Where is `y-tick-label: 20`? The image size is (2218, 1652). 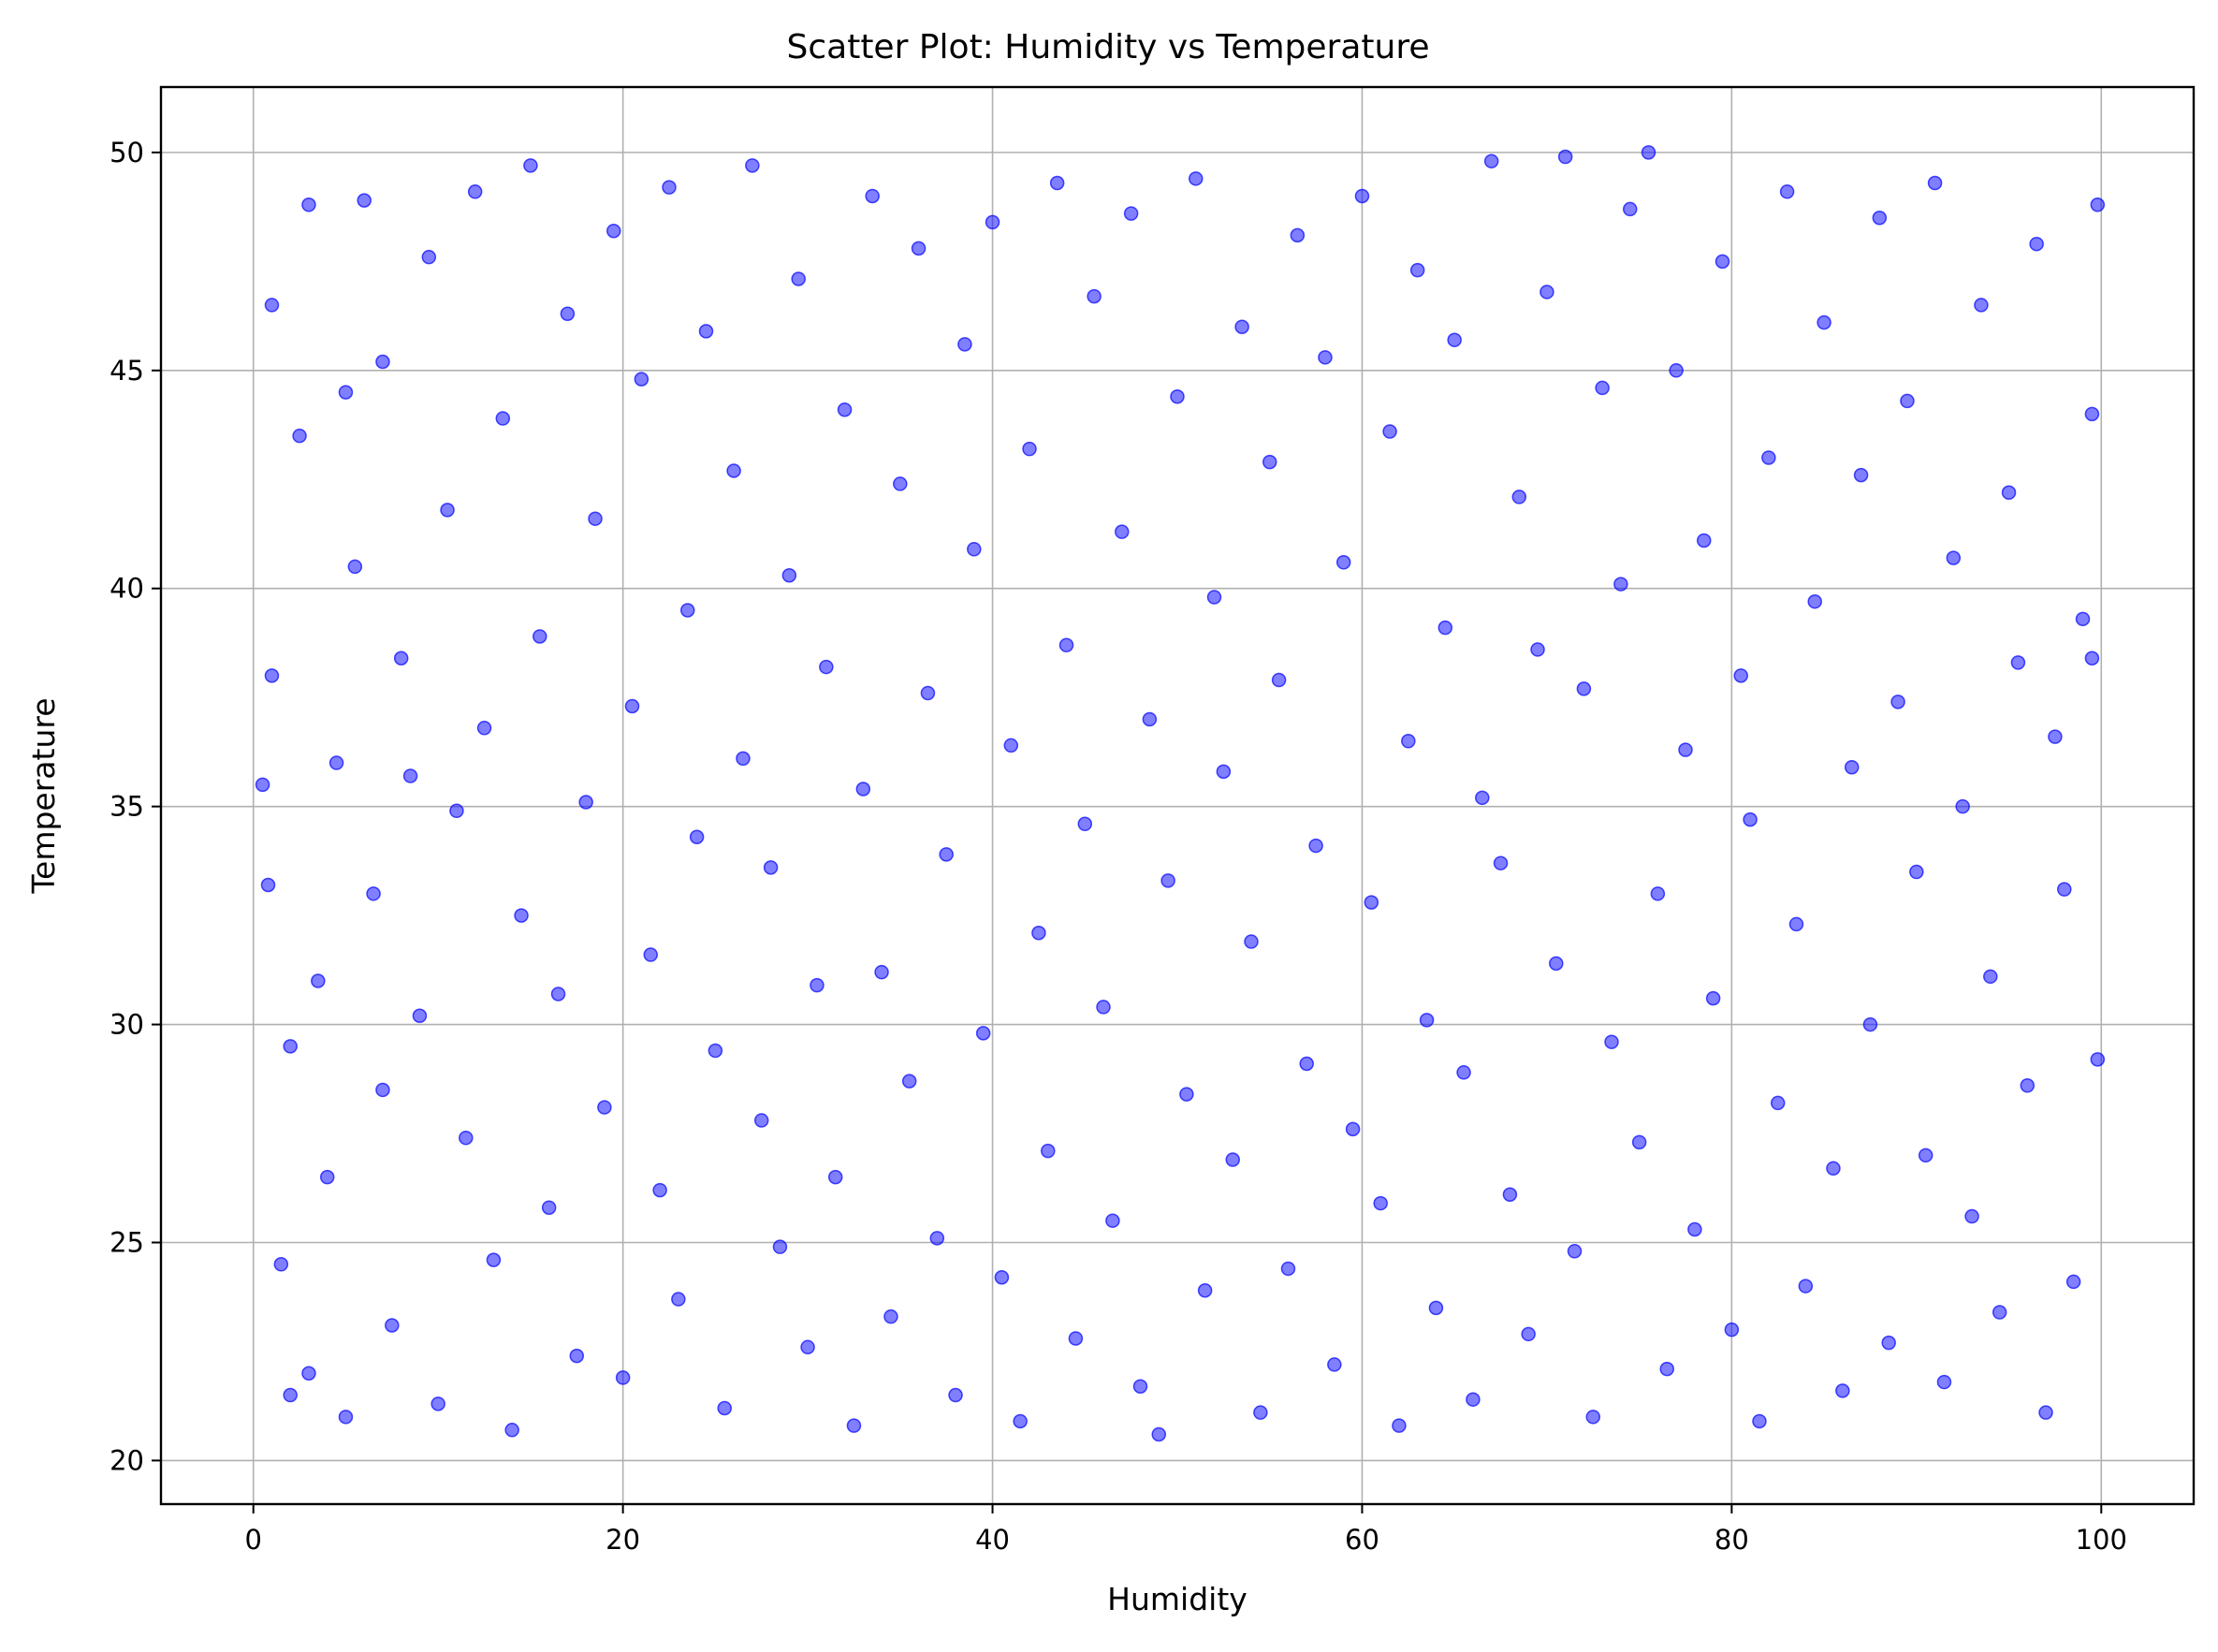 y-tick-label: 20 is located at coordinates (126, 1460).